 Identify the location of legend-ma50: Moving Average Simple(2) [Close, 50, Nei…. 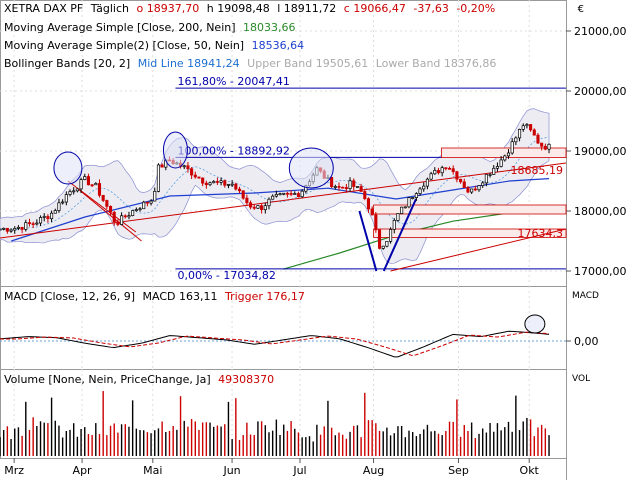
(156, 46).